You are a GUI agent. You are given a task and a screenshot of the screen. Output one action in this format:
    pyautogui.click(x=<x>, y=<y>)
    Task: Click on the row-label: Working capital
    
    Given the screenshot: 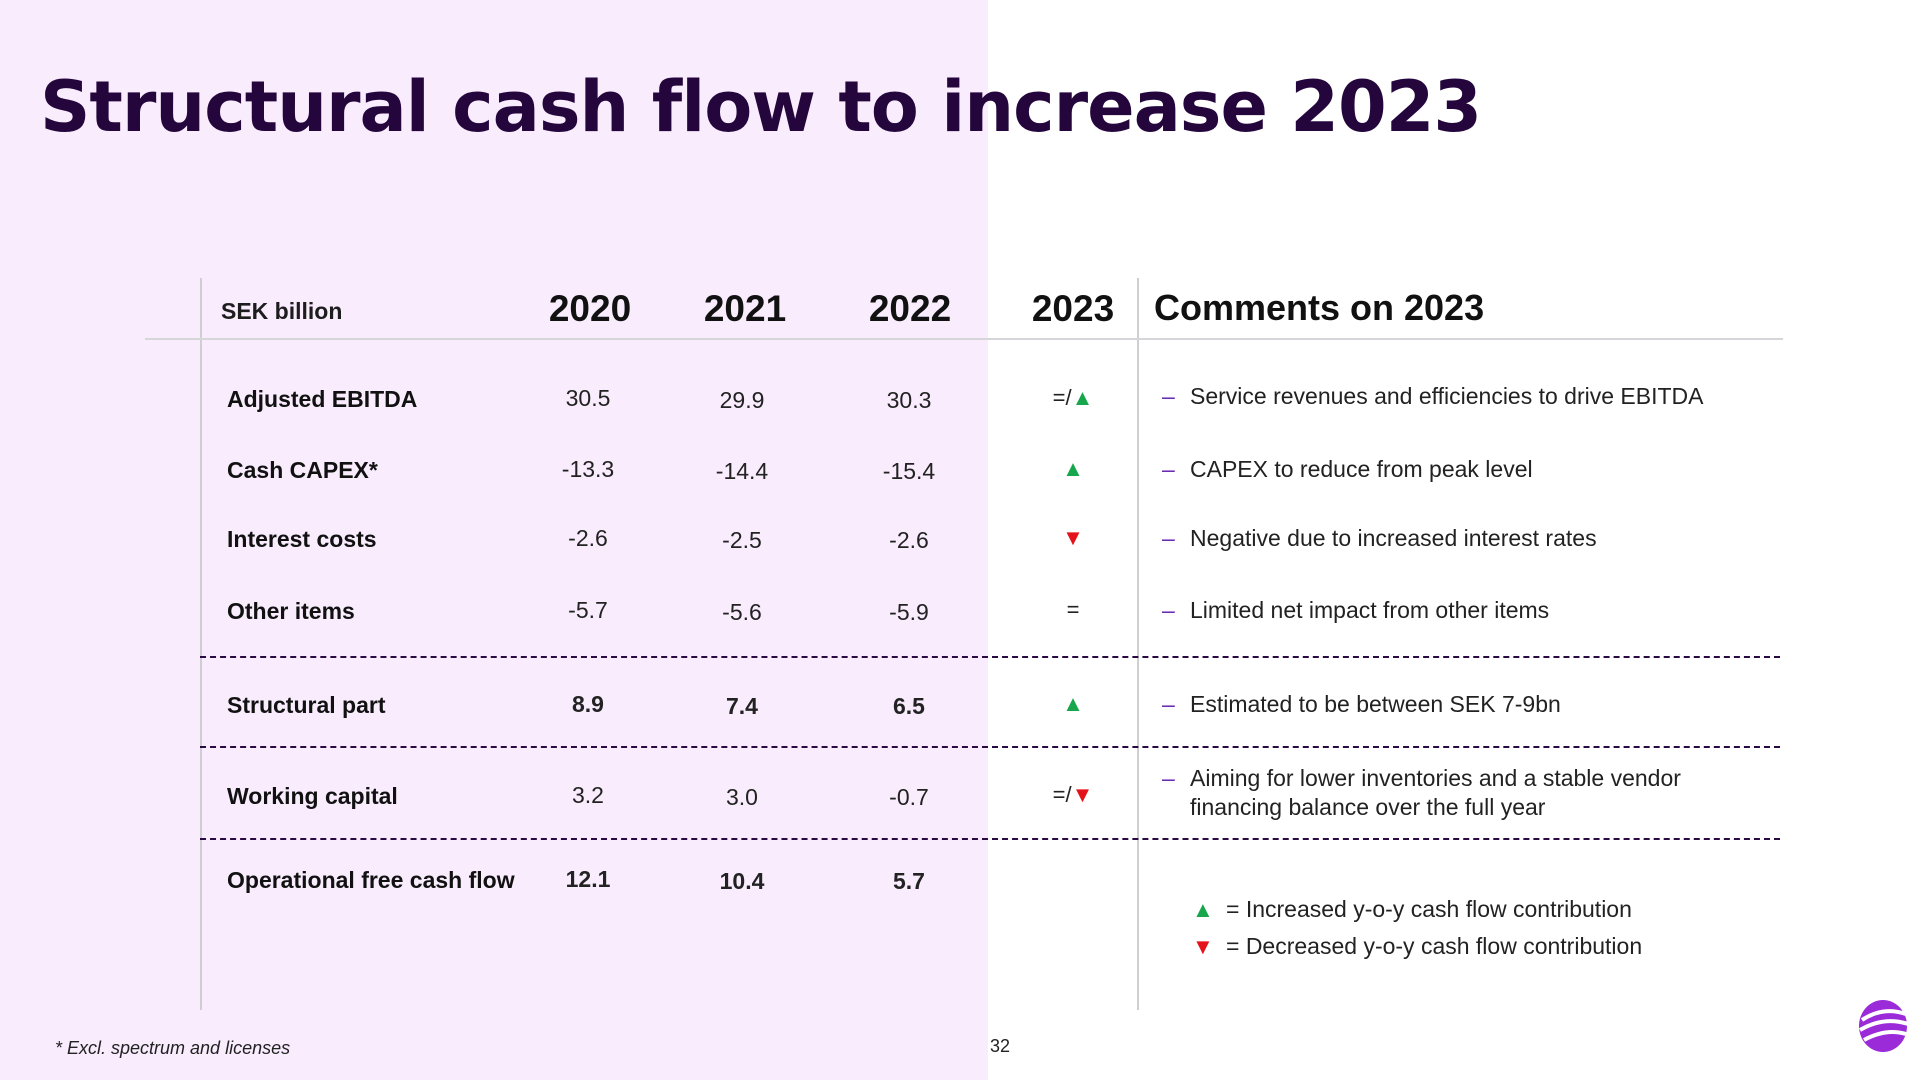 What is the action you would take?
    pyautogui.click(x=312, y=796)
    